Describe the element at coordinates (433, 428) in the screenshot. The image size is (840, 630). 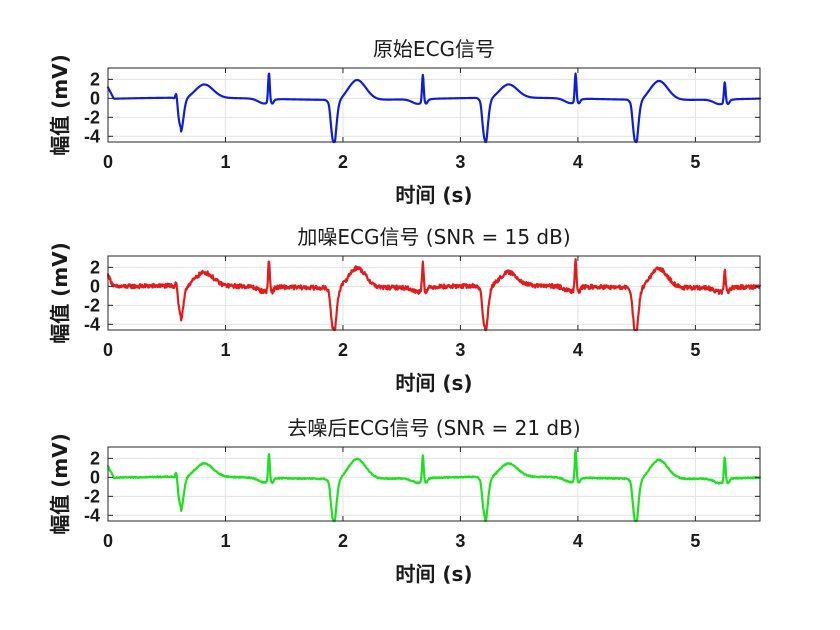
I see `chart-title: 去噪后ECG信号 (SNR = 21 dB)` at that location.